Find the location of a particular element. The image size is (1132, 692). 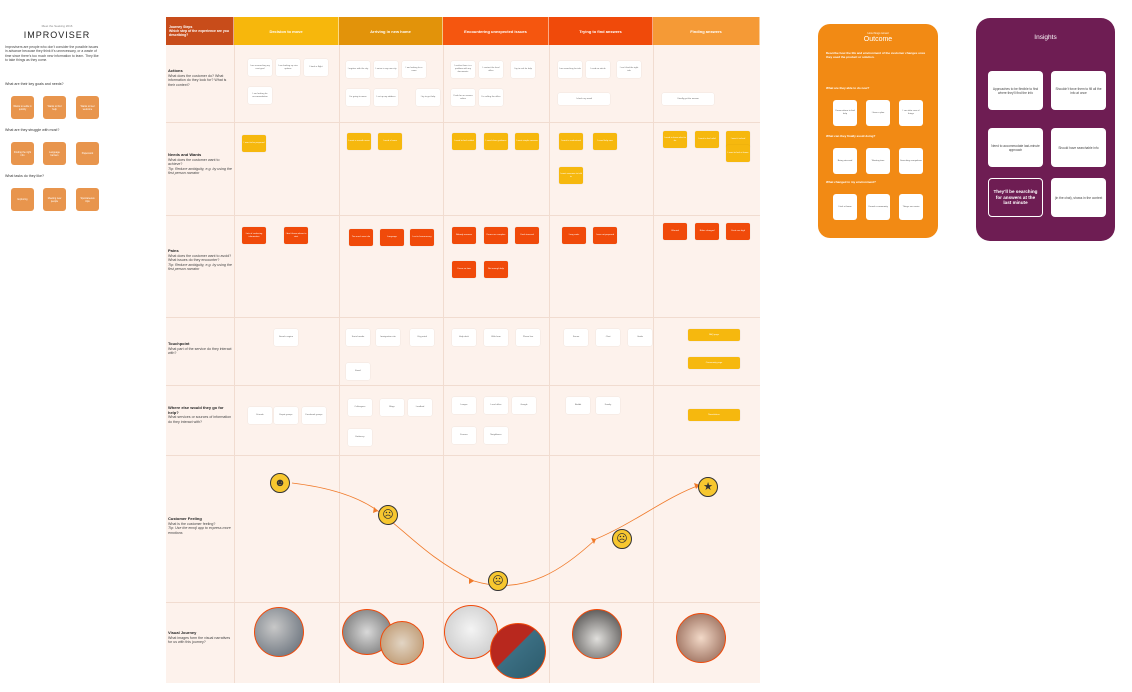

sticky-note-need: I want to be prepared is located at coordinates (254, 143).